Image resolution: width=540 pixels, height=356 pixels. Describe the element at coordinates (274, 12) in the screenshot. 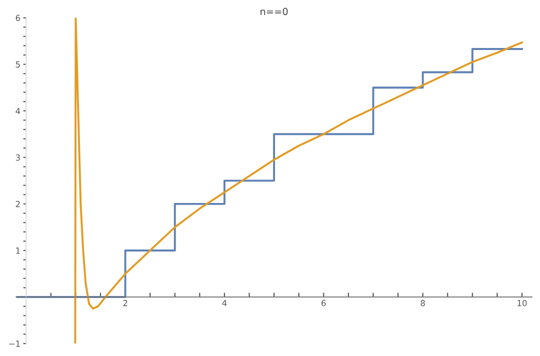

I see `chart-title: n==0` at that location.